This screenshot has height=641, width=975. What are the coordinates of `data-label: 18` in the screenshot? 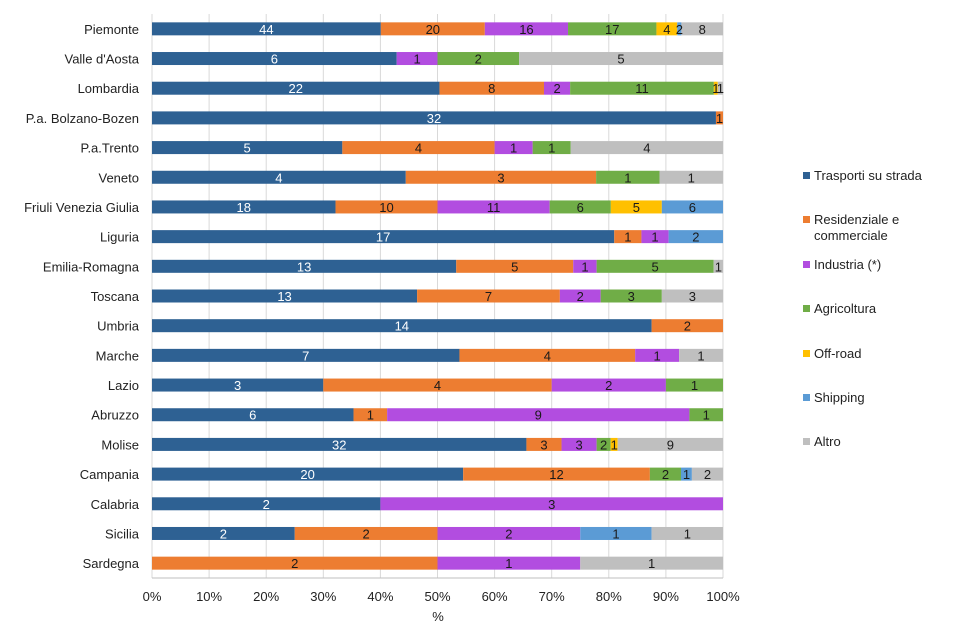 It's located at (244, 207).